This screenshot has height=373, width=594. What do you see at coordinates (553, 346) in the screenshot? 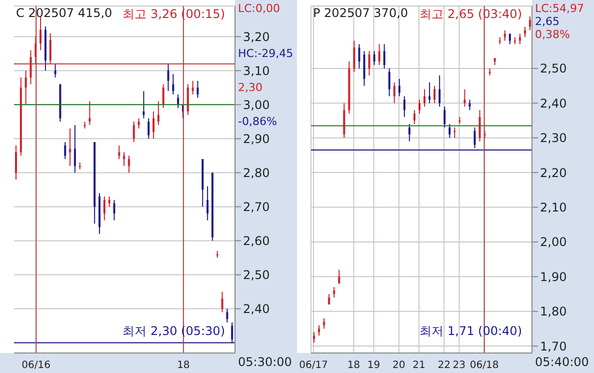
I see `y-tick-label: 1,70` at bounding box center [553, 346].